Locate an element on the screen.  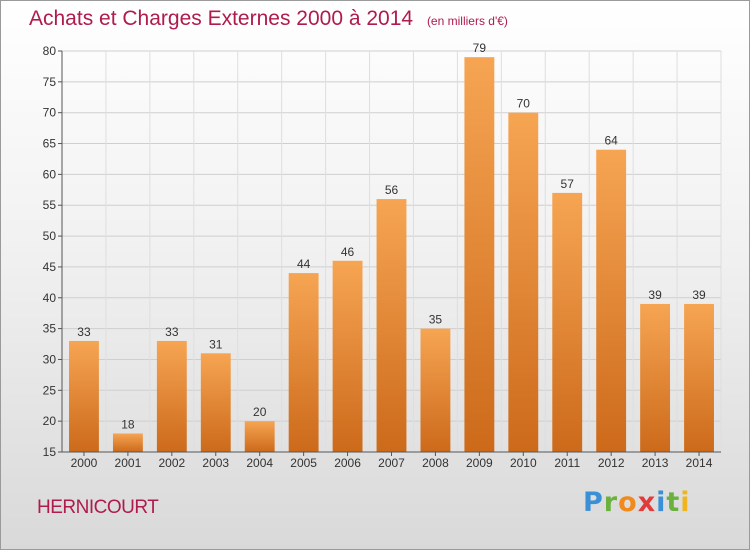
bar-2013 is located at coordinates (655, 377).